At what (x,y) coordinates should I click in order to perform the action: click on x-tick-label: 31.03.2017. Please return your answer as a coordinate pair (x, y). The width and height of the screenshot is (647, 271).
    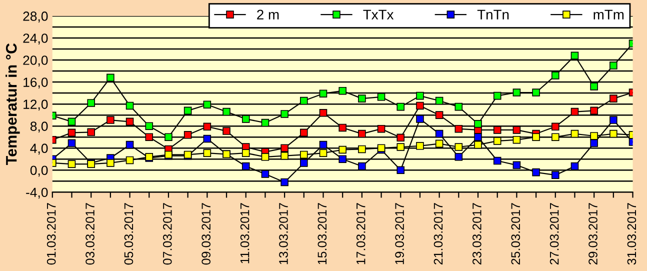
    Looking at the image, I should click on (631, 234).